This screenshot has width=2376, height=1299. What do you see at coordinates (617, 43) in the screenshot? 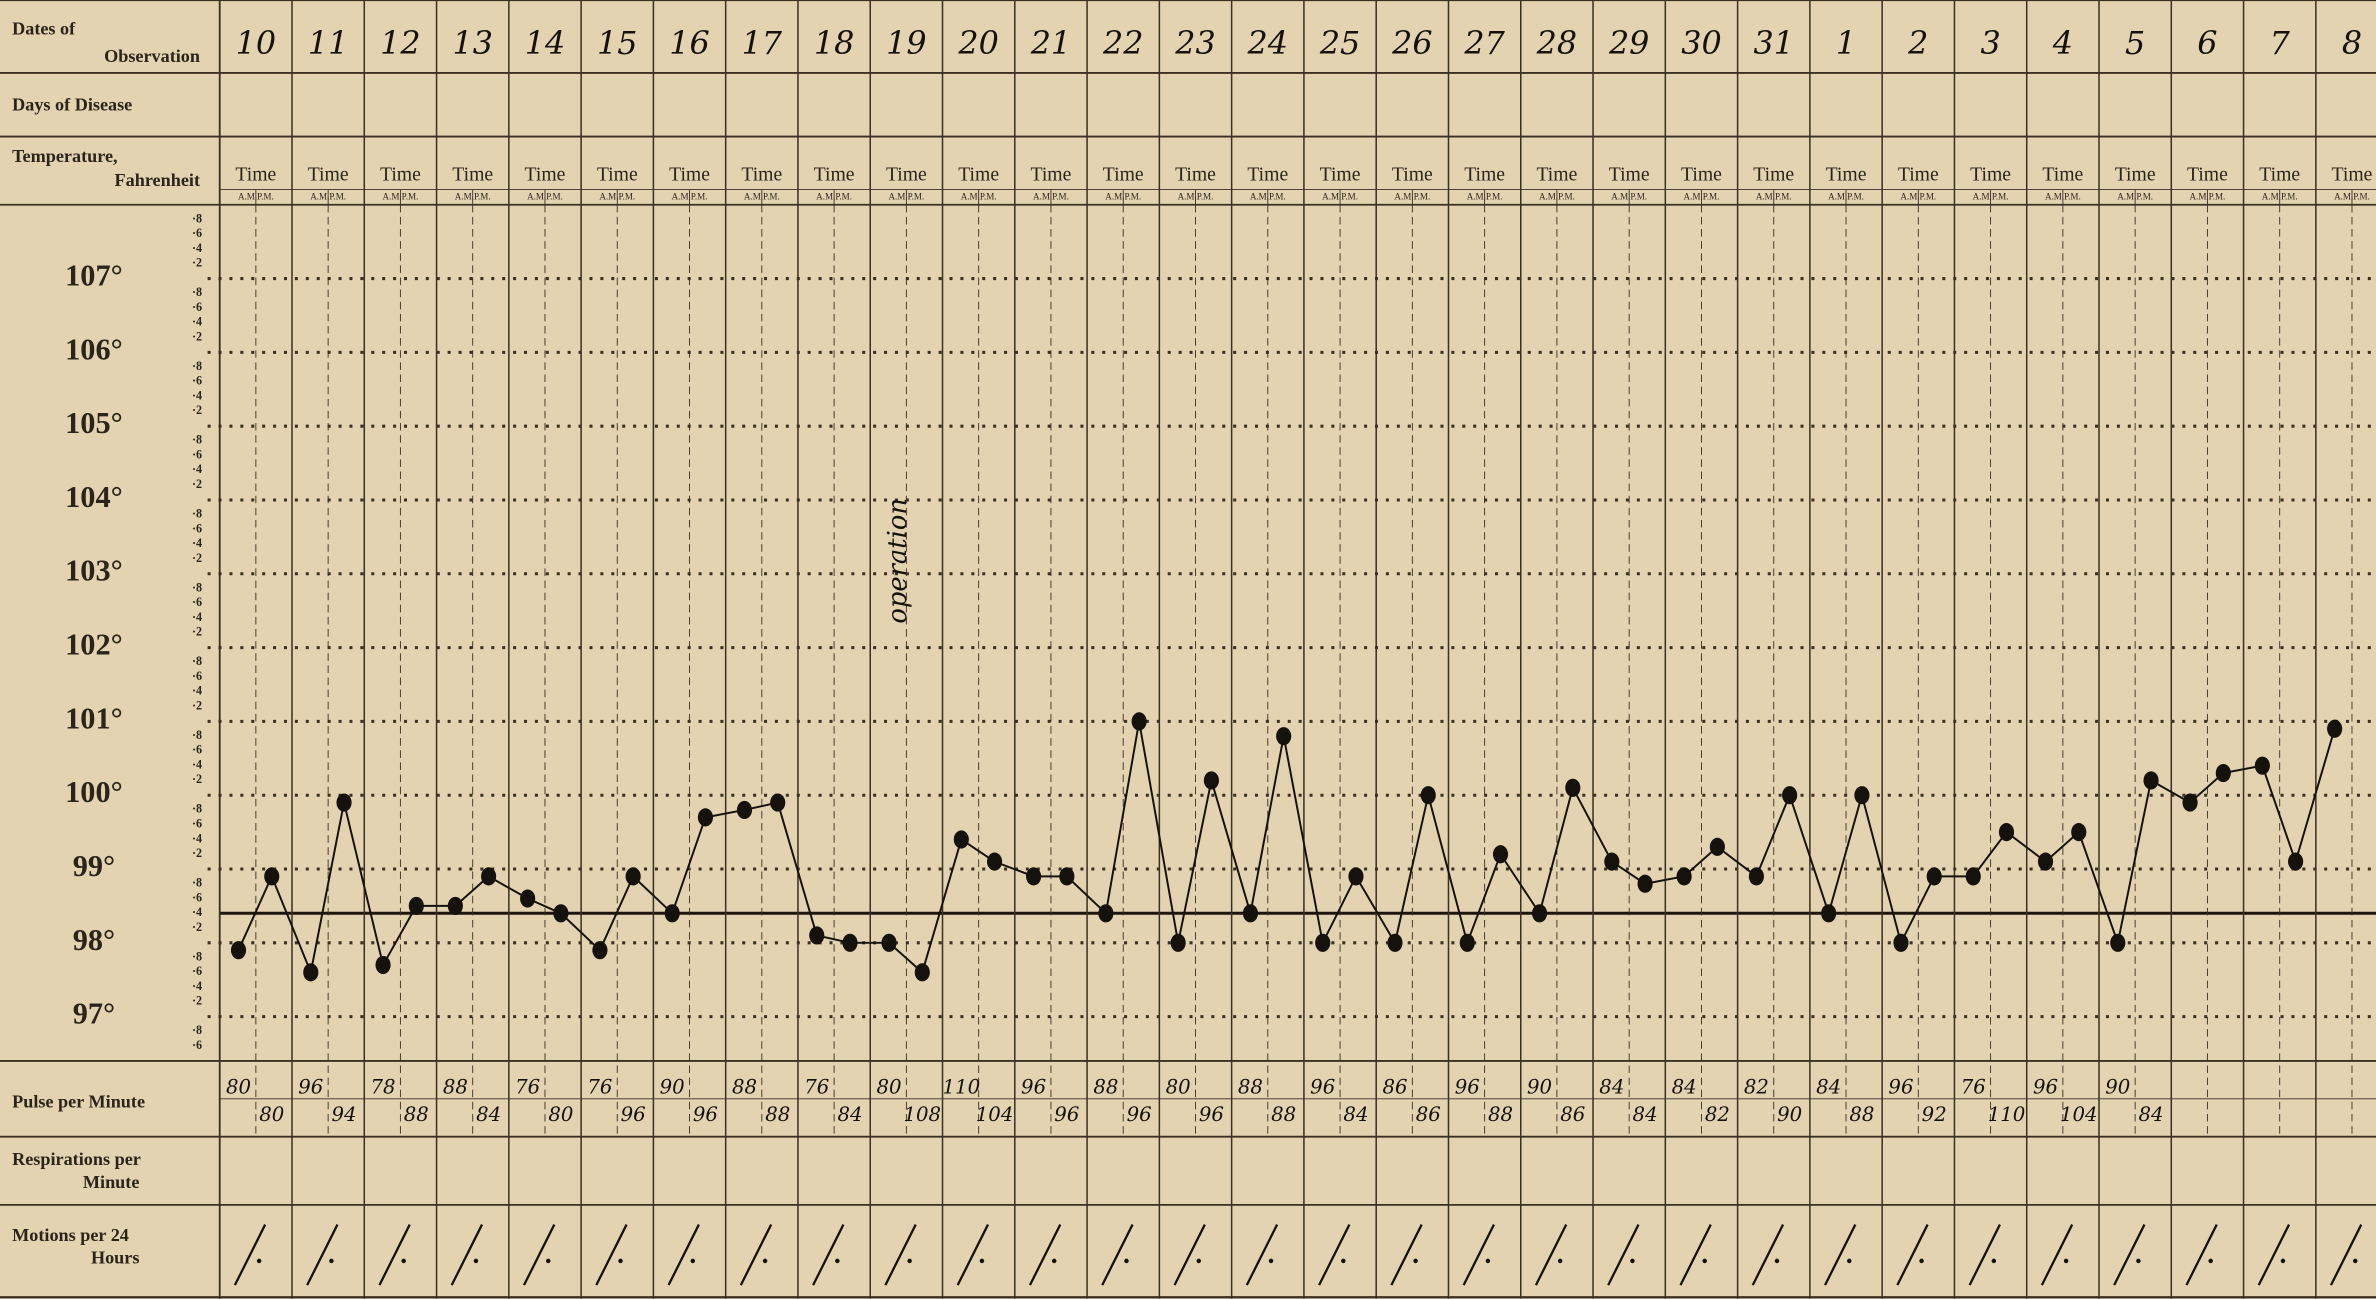
I see `date: 15` at bounding box center [617, 43].